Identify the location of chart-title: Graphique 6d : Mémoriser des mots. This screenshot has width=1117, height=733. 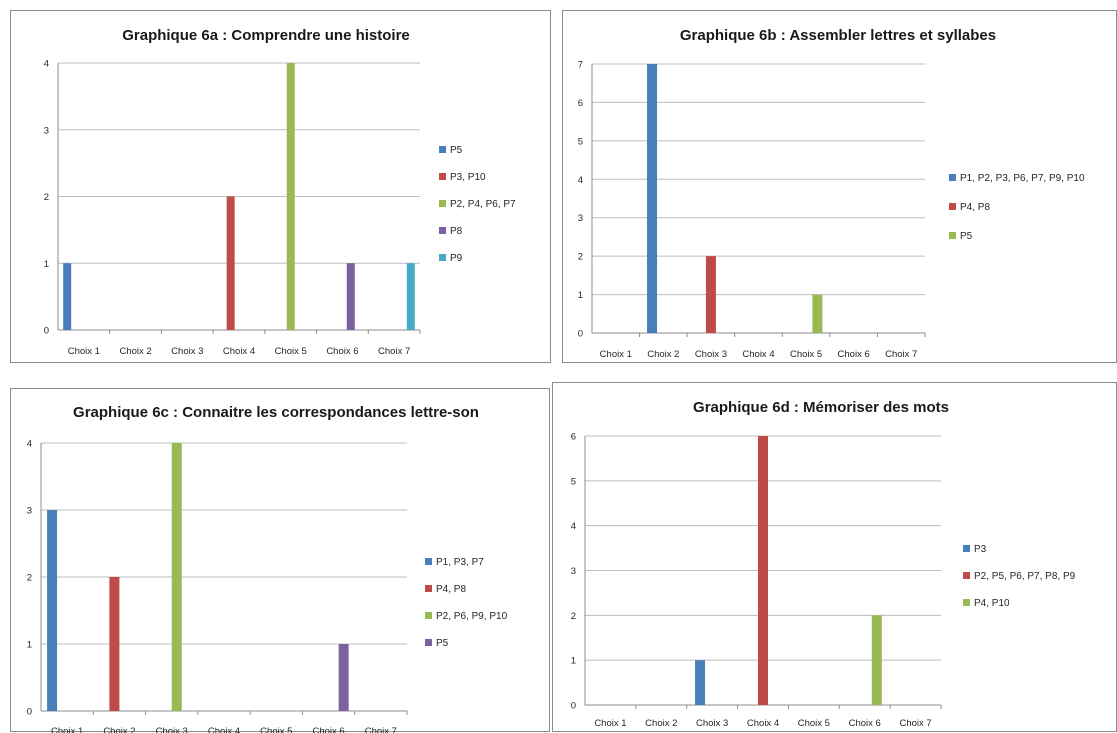
(821, 407).